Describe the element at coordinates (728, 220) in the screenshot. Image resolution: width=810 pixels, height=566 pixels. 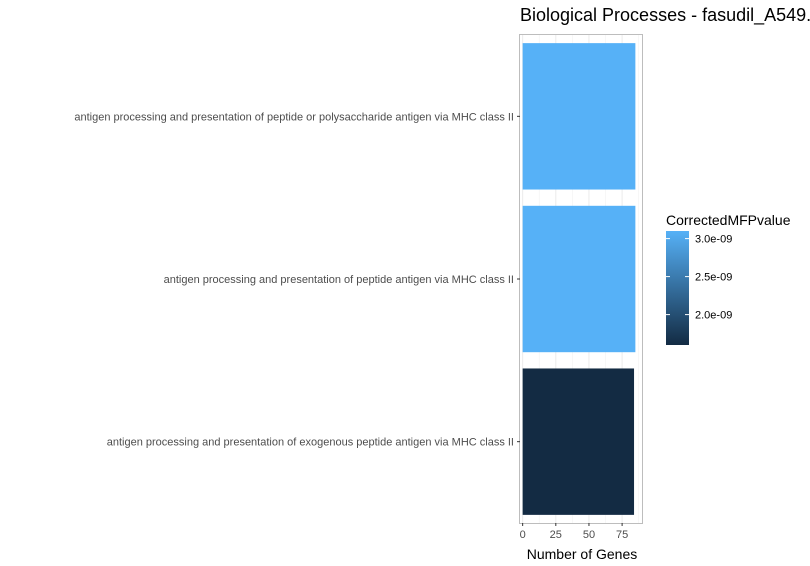
I see `legend-title: CorrectedMFPvalue` at that location.